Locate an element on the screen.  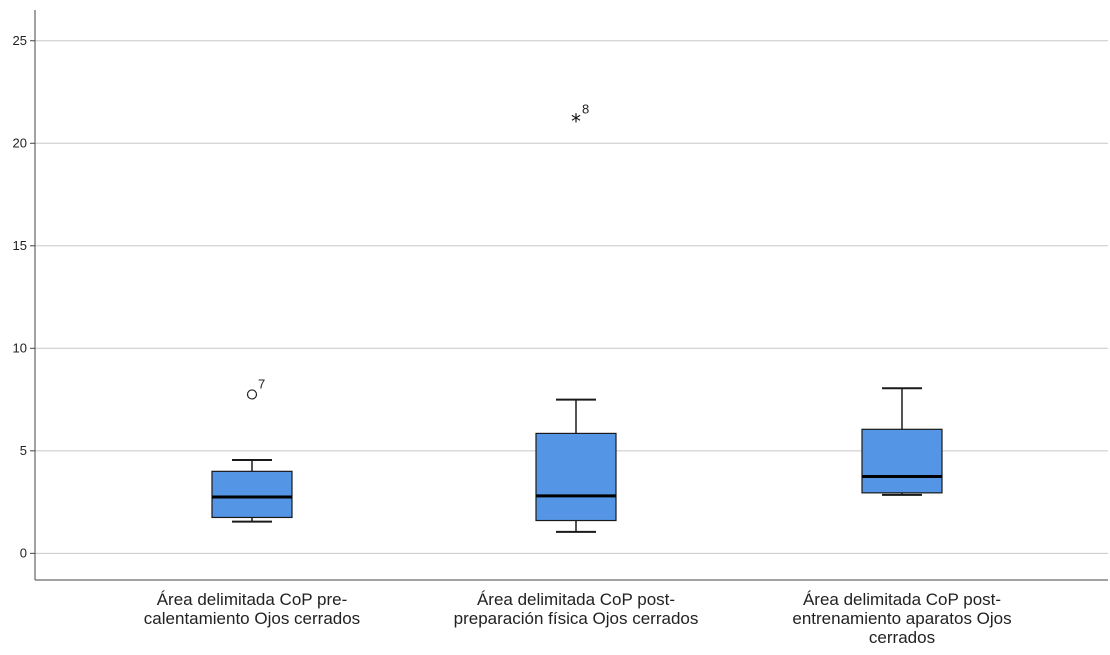
y-tick-label: 0 is located at coordinates (23, 552).